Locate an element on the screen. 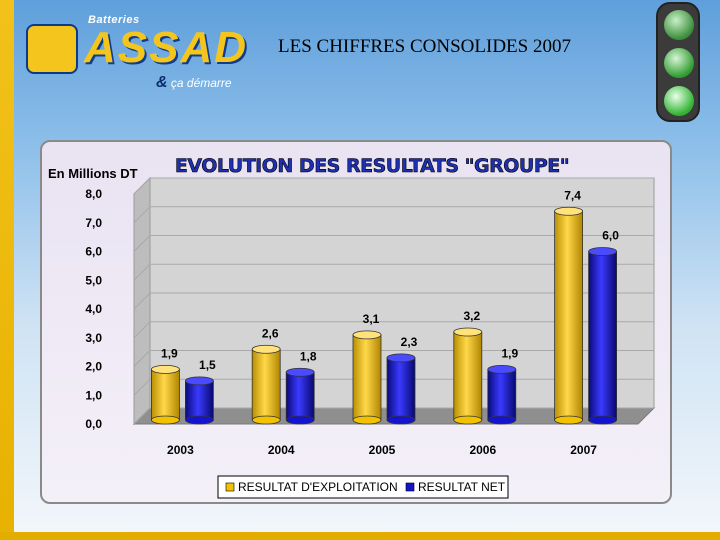 The height and width of the screenshot is (540, 720). legend-box is located at coordinates (363, 487).